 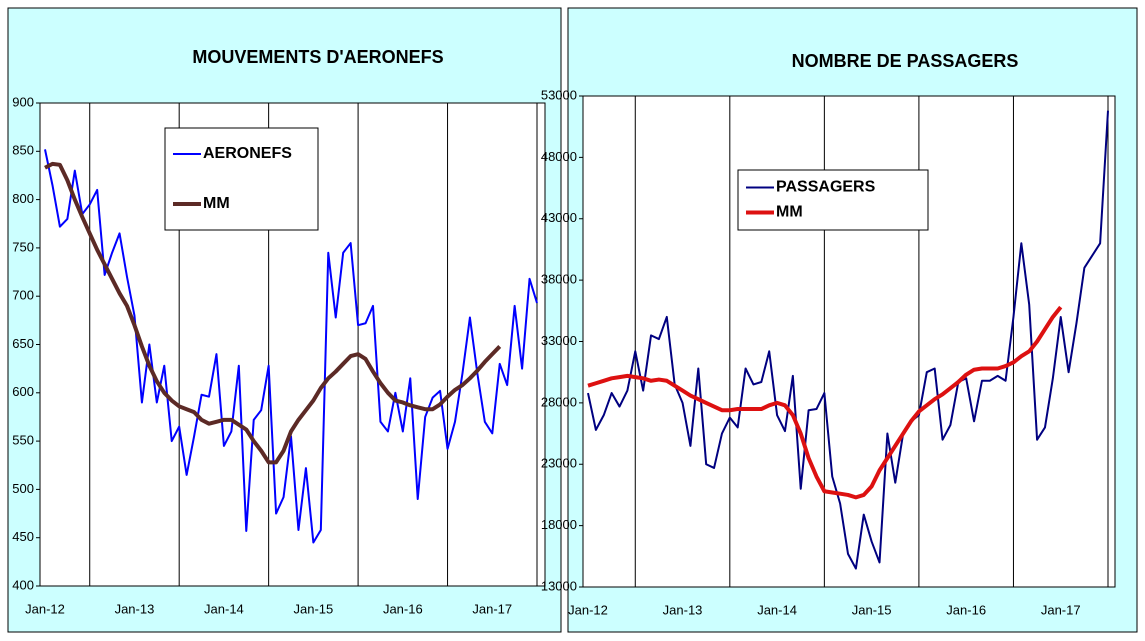 What do you see at coordinates (247, 153) in the screenshot?
I see `legend-label: AERONEFS` at bounding box center [247, 153].